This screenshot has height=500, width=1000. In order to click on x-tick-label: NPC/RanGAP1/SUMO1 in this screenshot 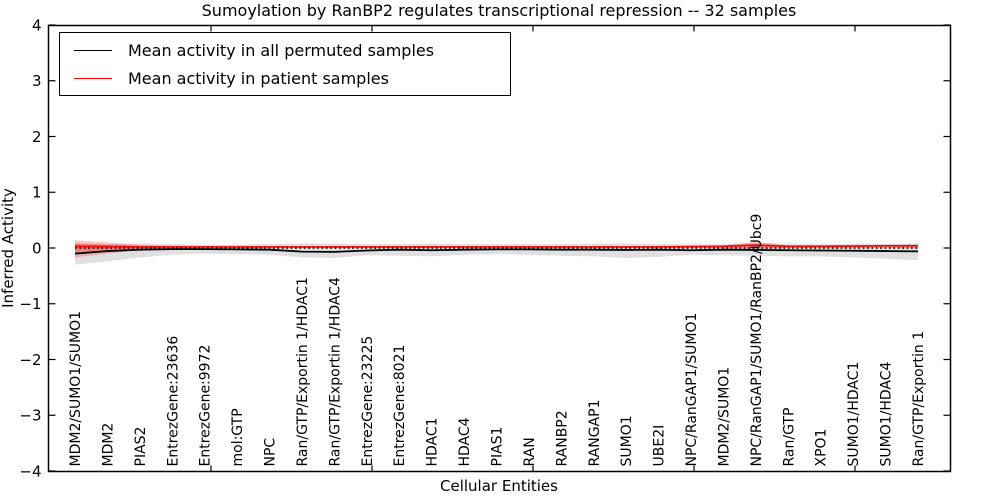, I will do `click(692, 390)`.